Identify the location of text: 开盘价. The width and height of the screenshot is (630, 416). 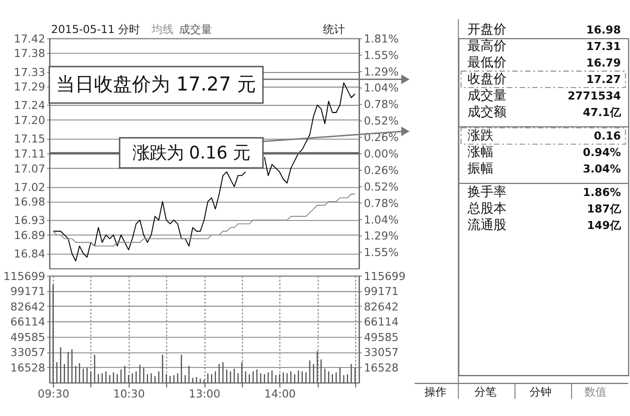
(486, 30).